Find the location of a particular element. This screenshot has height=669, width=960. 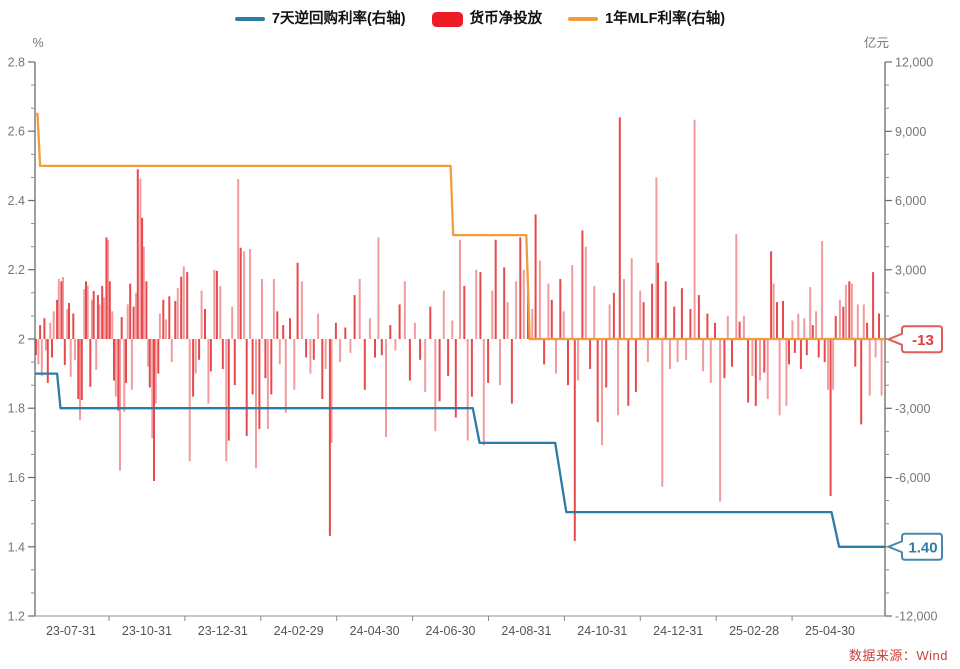

x-axis-tick-label: 24-06-30 is located at coordinates (450, 631).